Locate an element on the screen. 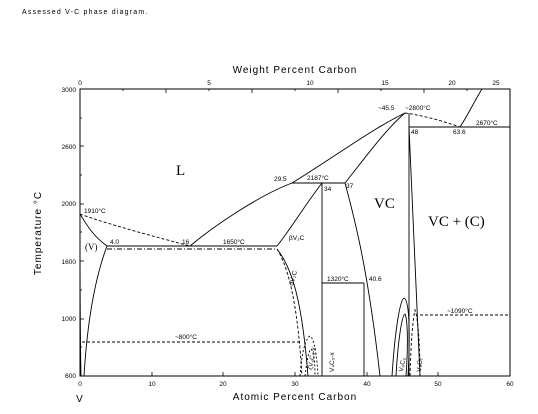 The image size is (538, 414). top-tick-0: 0 is located at coordinates (80, 83).